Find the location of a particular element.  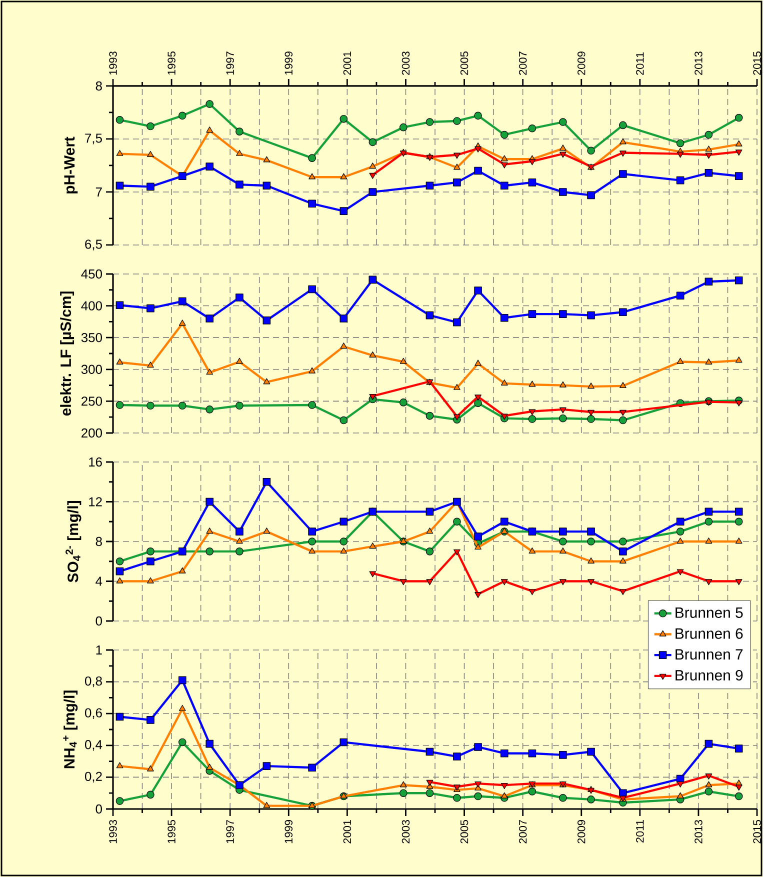

y-tick-label: 300 is located at coordinates (91, 369).